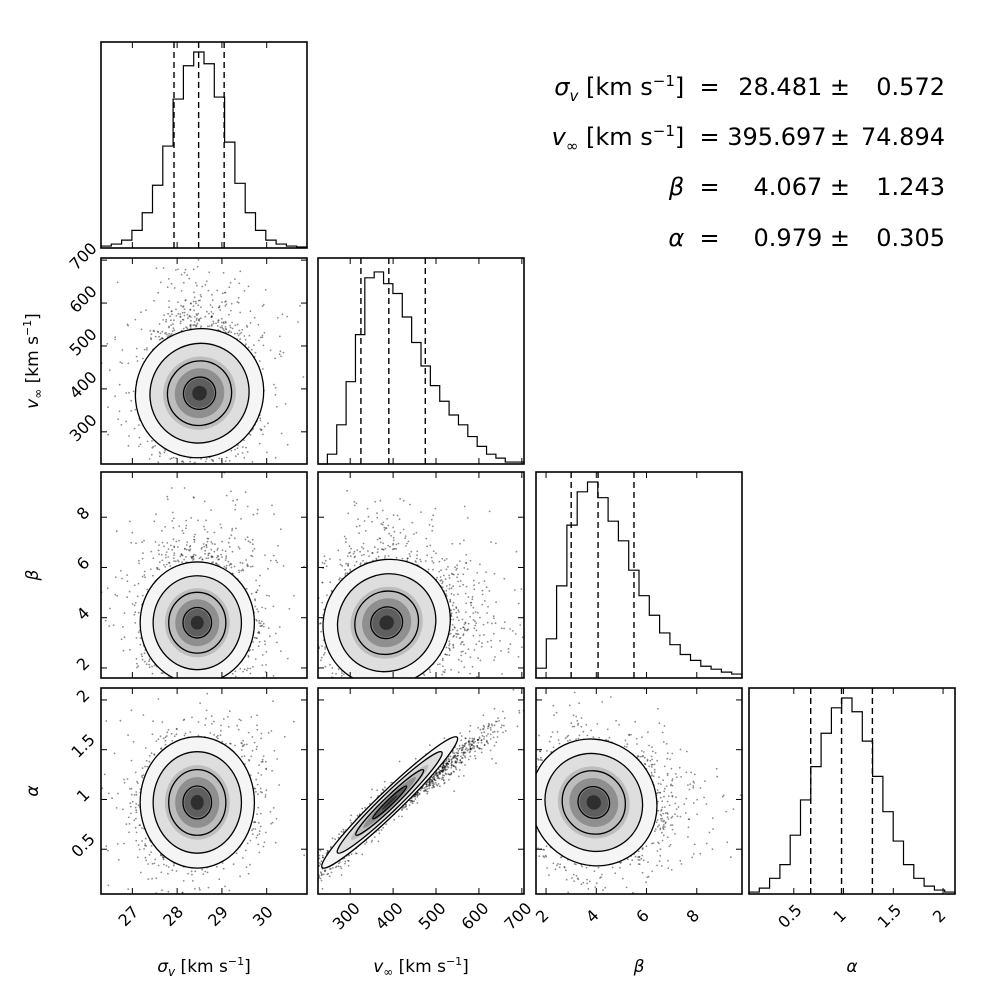  What do you see at coordinates (199, 393) in the screenshot?
I see `contour-line` at bounding box center [199, 393].